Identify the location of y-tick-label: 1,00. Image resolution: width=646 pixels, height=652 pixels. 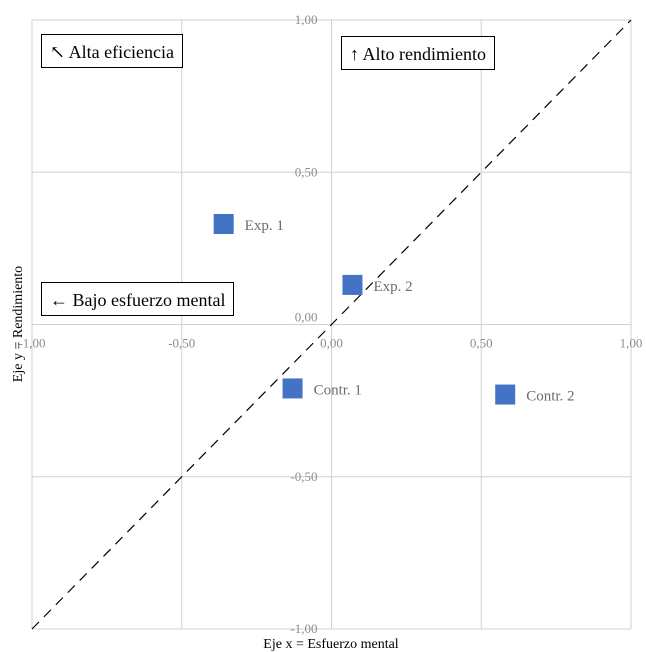
(306, 19).